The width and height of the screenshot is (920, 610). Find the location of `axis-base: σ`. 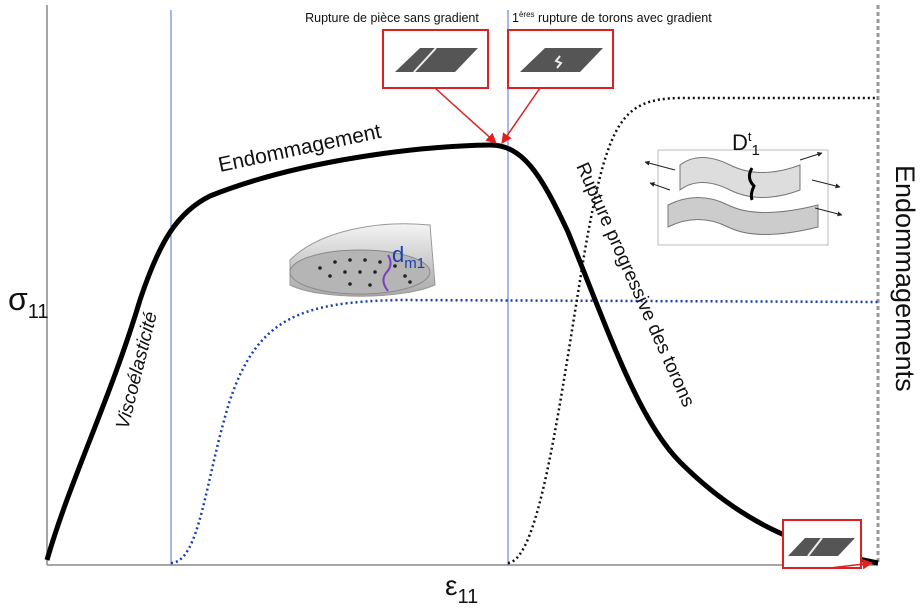

axis-base: σ is located at coordinates (18, 299).